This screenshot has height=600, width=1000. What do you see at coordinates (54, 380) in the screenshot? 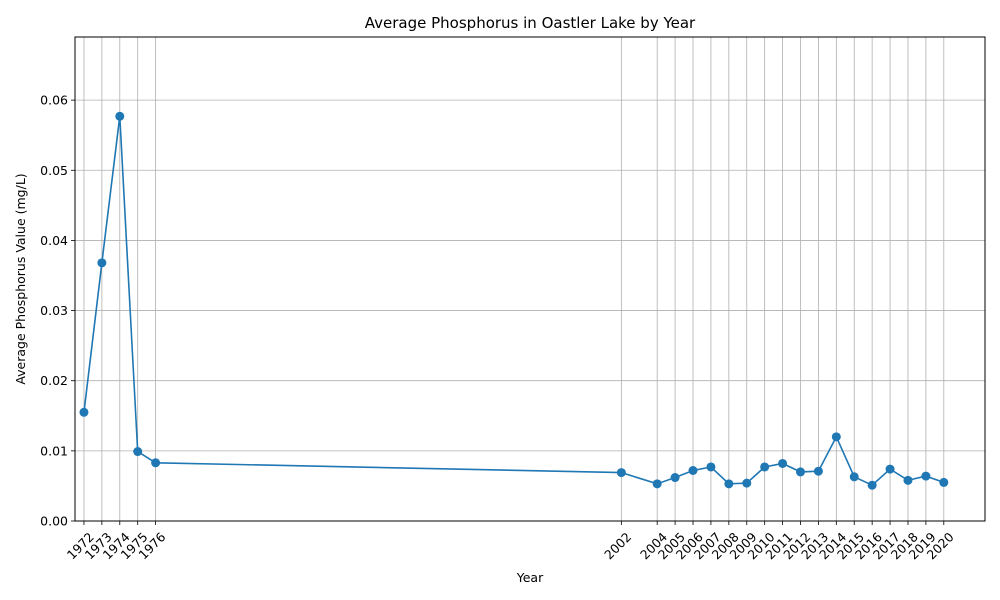
I see `y-tick-label: 0.02` at bounding box center [54, 380].